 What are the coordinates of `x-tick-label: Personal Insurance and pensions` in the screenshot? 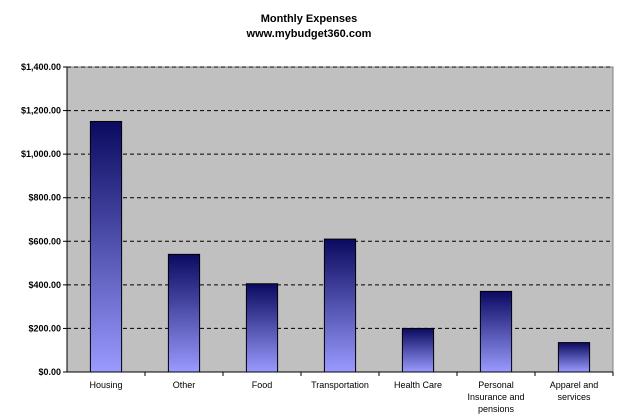 It's located at (495, 397).